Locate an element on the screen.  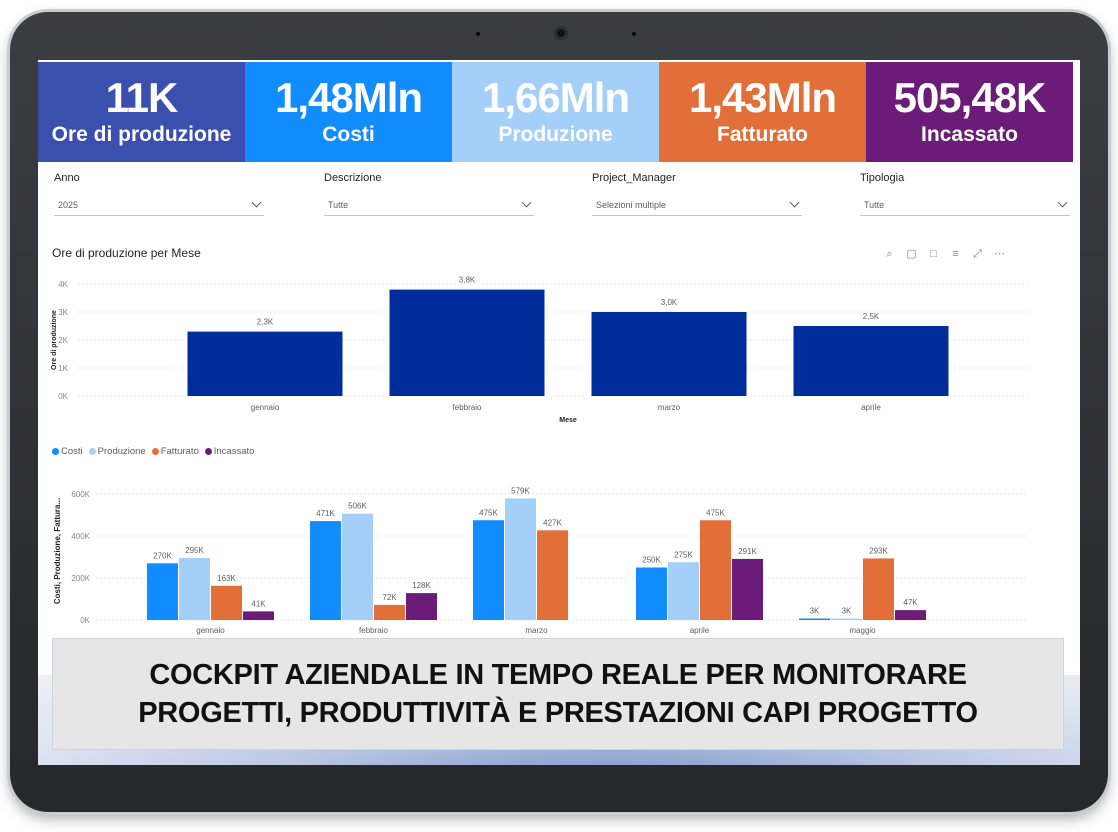
focus-icon: □ is located at coordinates (933, 254).